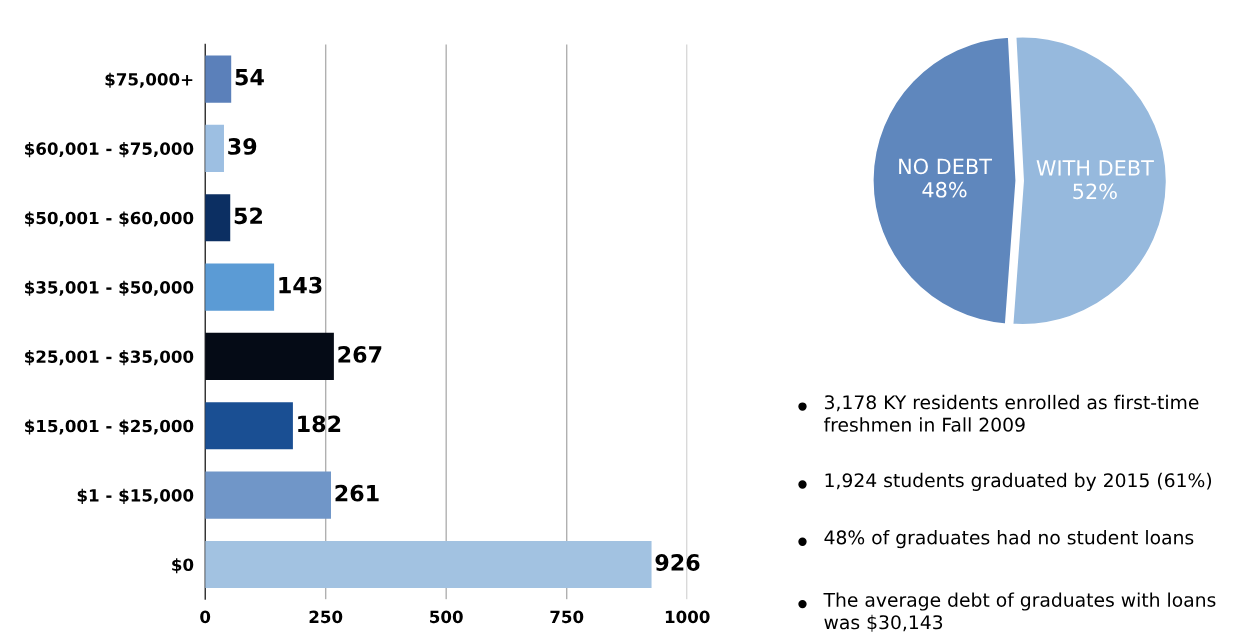 The height and width of the screenshot is (634, 1236). I want to click on slice-label: WITH DEBT, so click(1095, 168).